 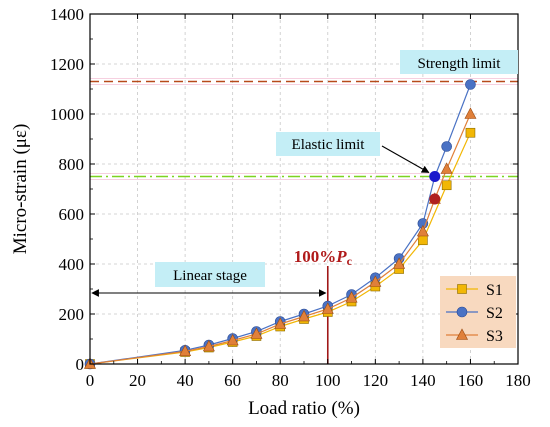 I want to click on pc-label: 100%Pc, so click(x=323, y=257).